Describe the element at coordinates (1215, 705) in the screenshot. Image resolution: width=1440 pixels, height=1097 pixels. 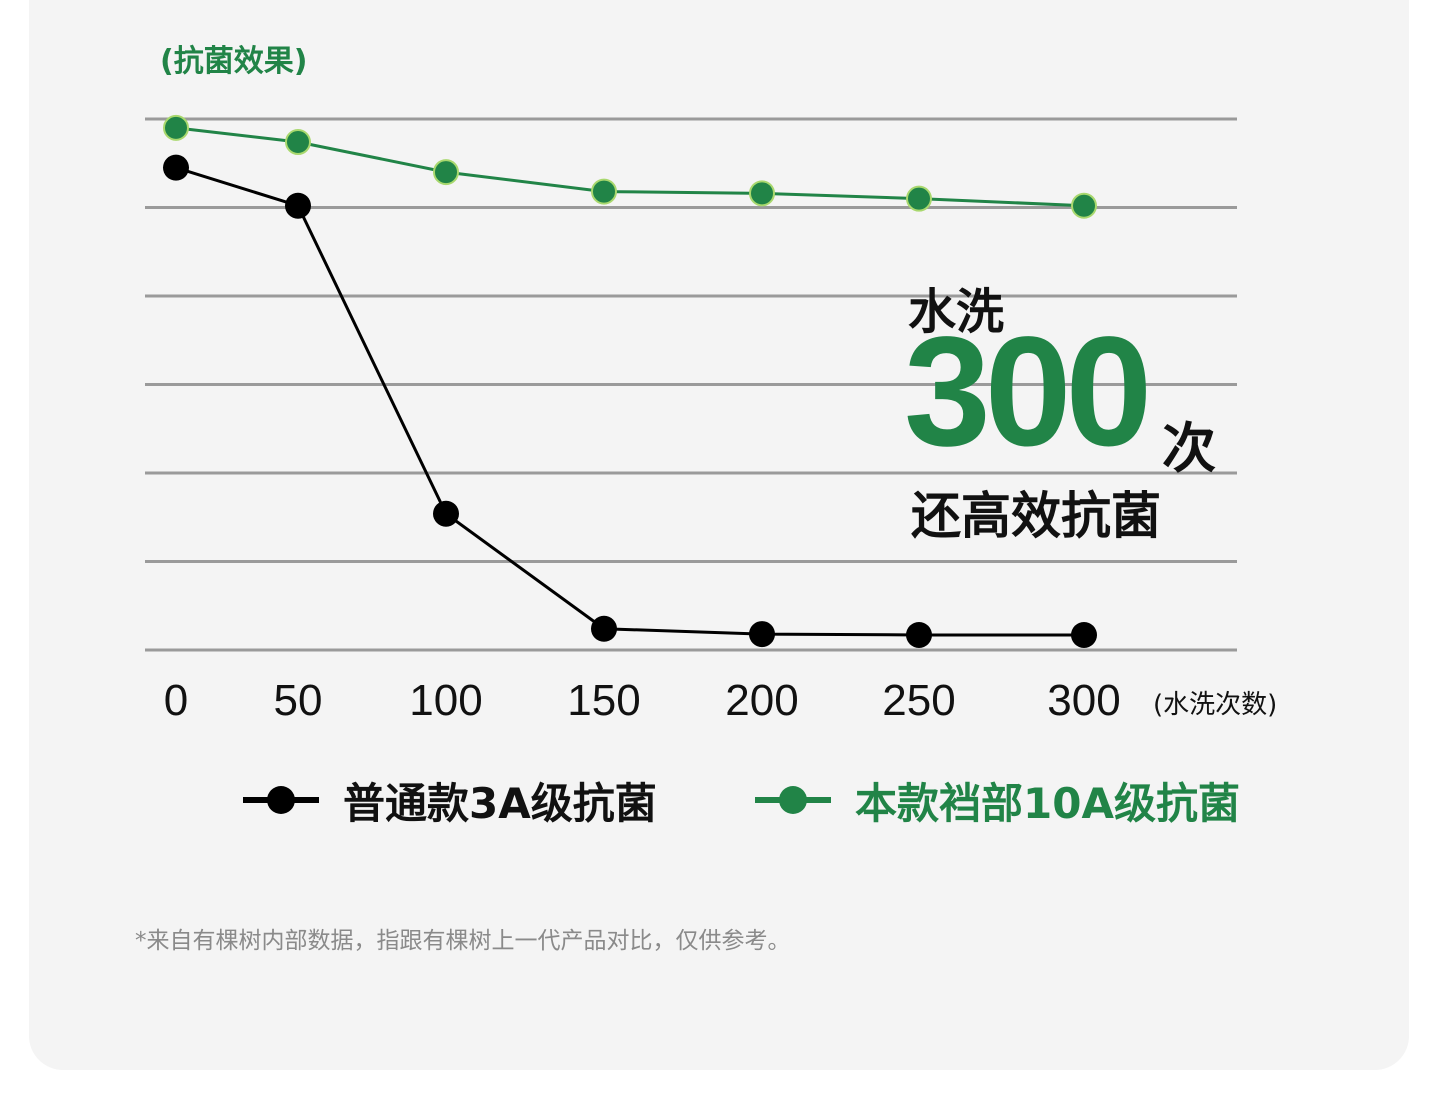
I see `x-axis-label: (水洗次数)` at that location.